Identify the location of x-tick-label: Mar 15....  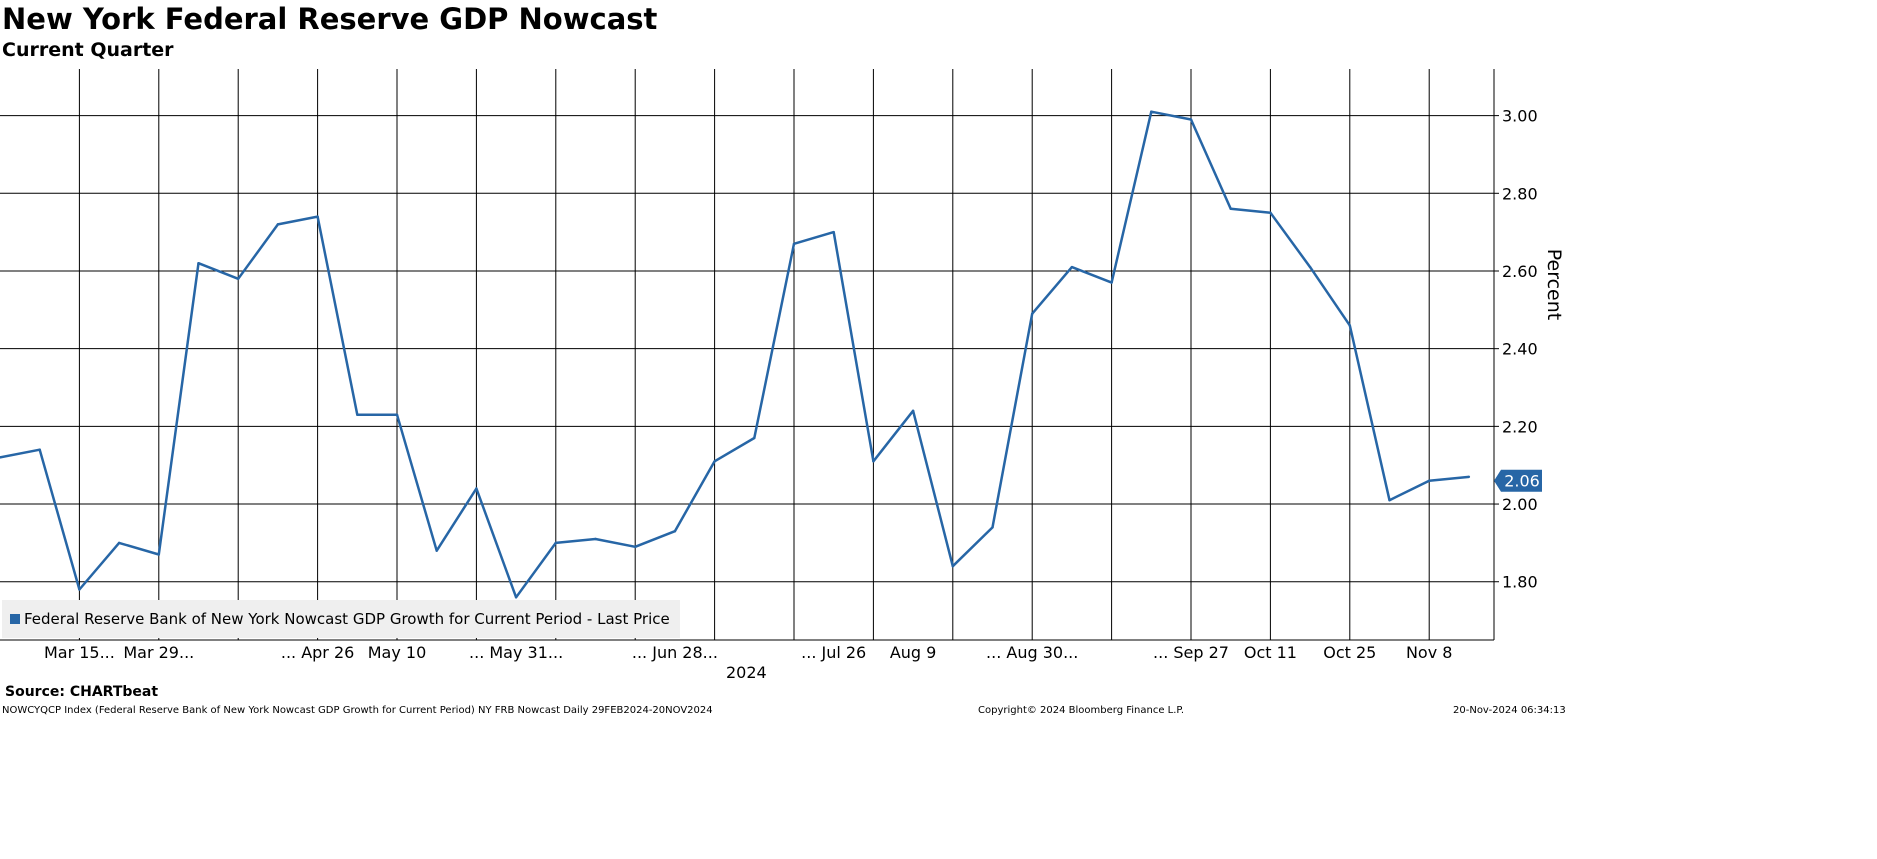
(79, 652).